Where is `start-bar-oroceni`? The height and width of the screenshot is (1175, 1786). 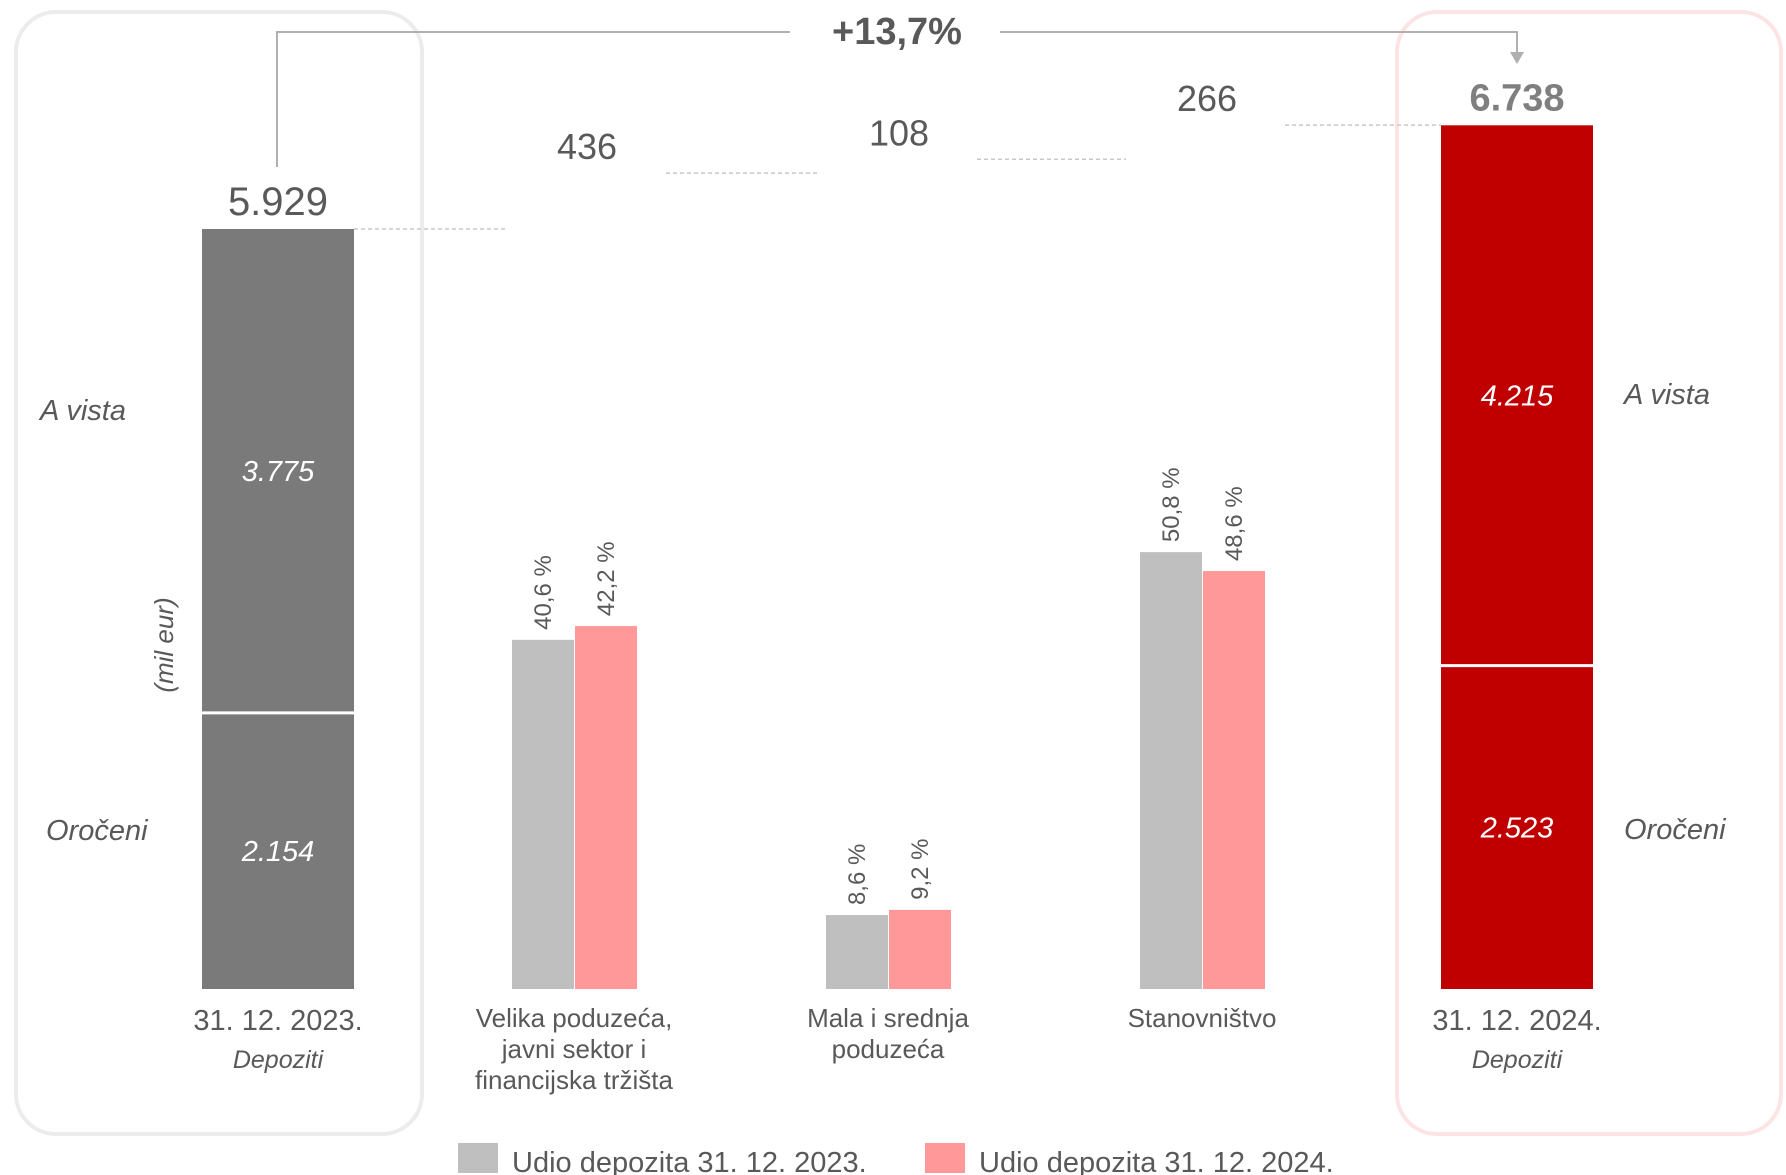
start-bar-oroceni is located at coordinates (278, 850).